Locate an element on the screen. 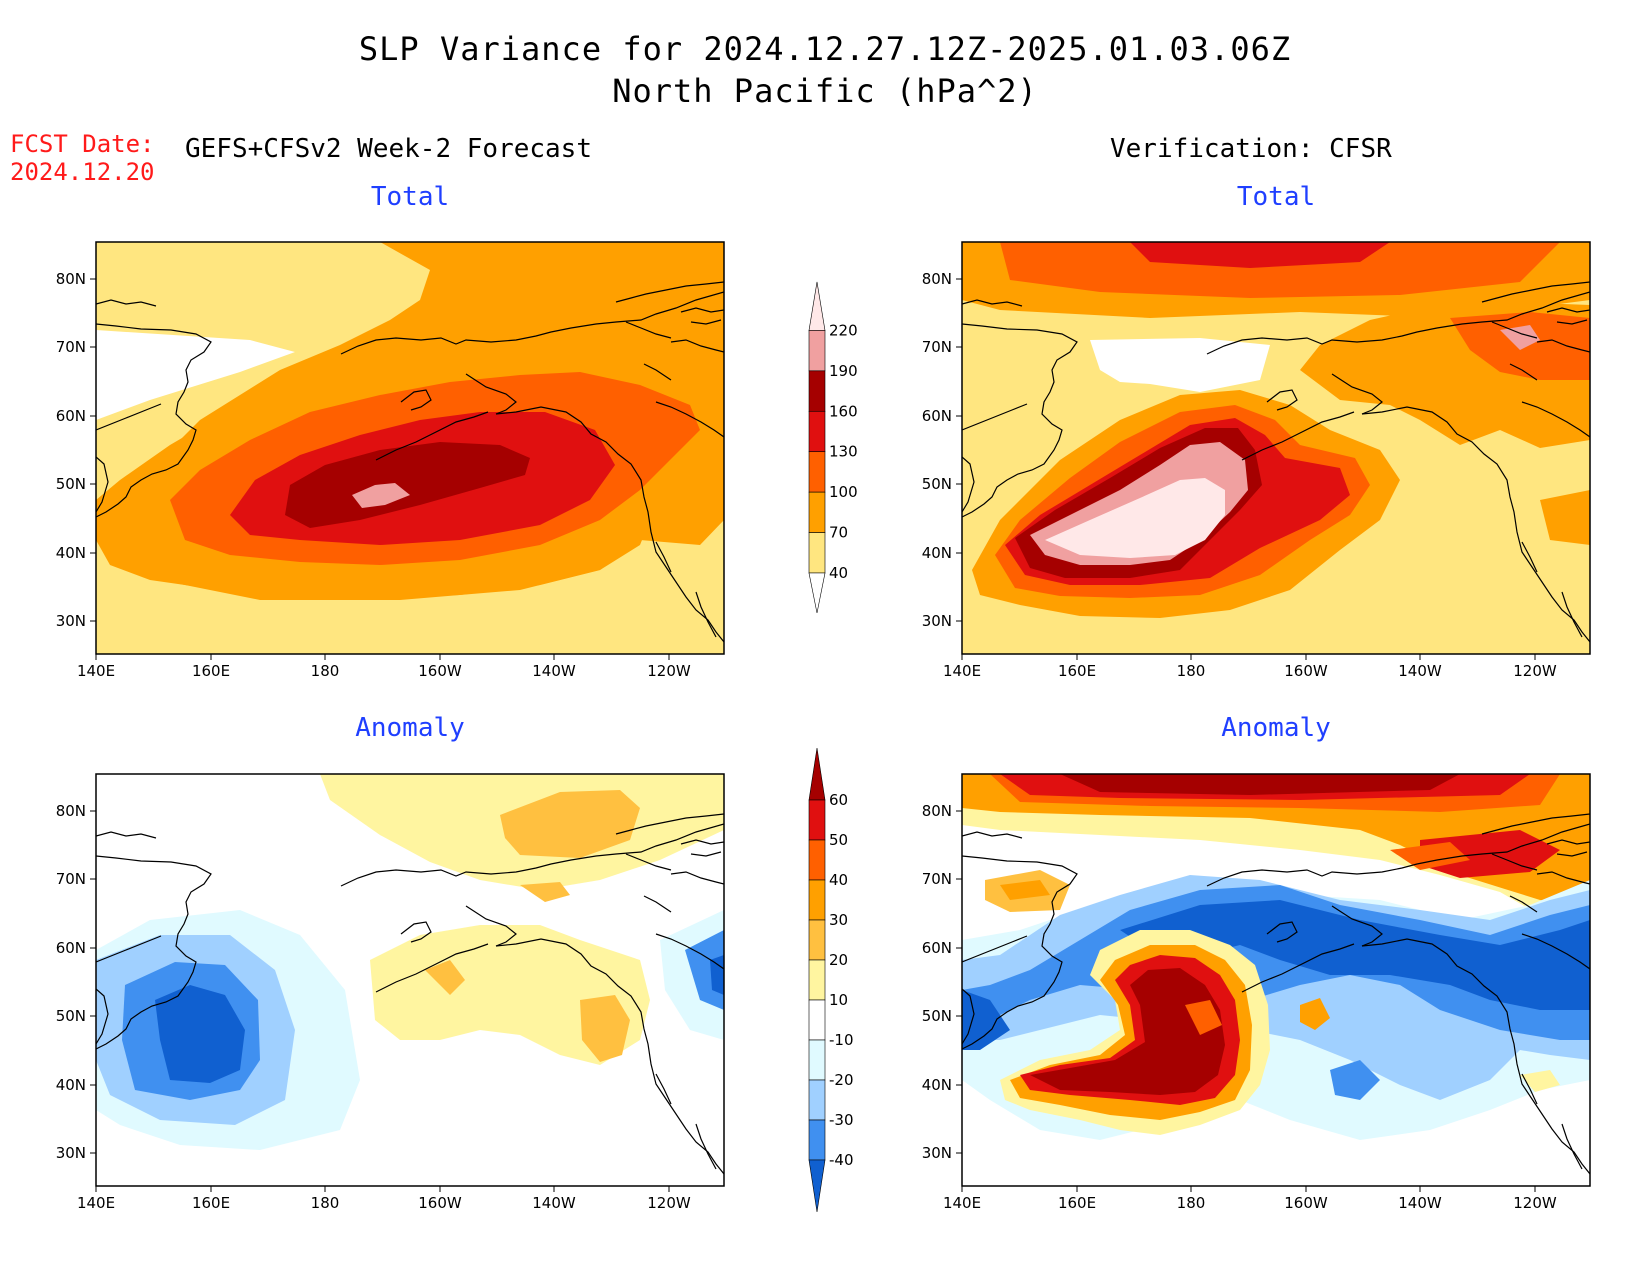  colorbar-level-label: -30 is located at coordinates (841, 1120).